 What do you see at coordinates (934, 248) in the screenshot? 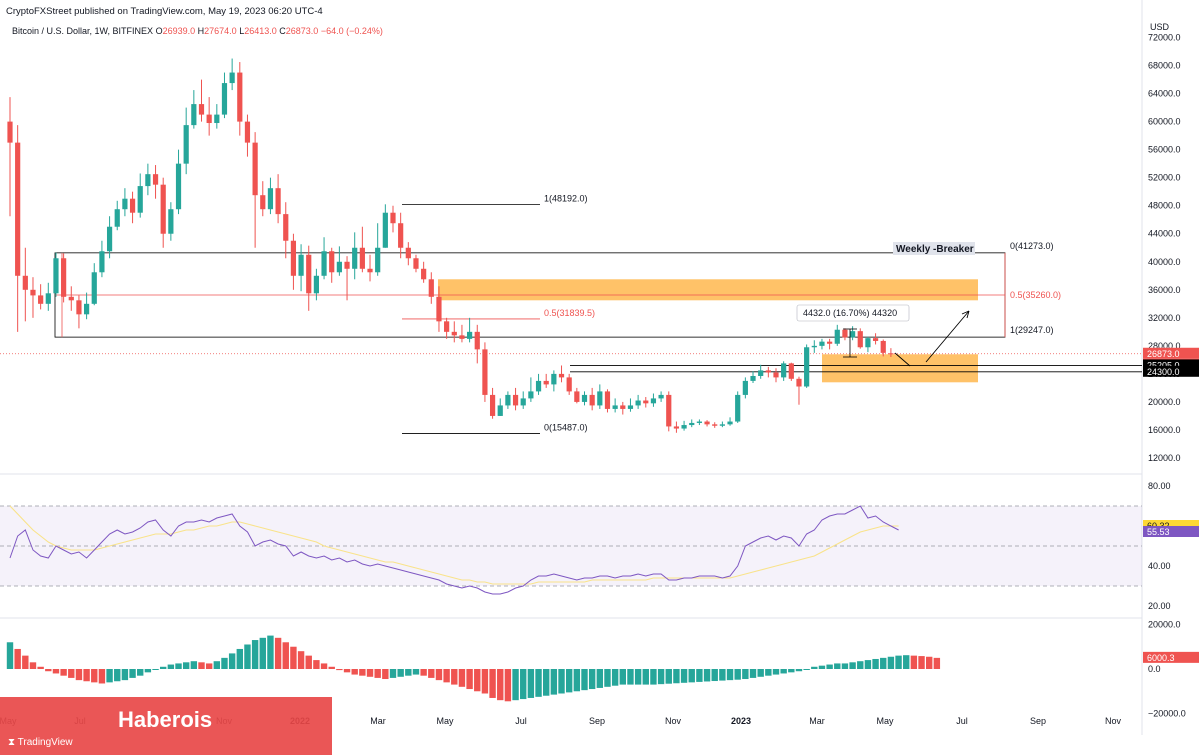
I see `breaker-annotation-bg` at bounding box center [934, 248].